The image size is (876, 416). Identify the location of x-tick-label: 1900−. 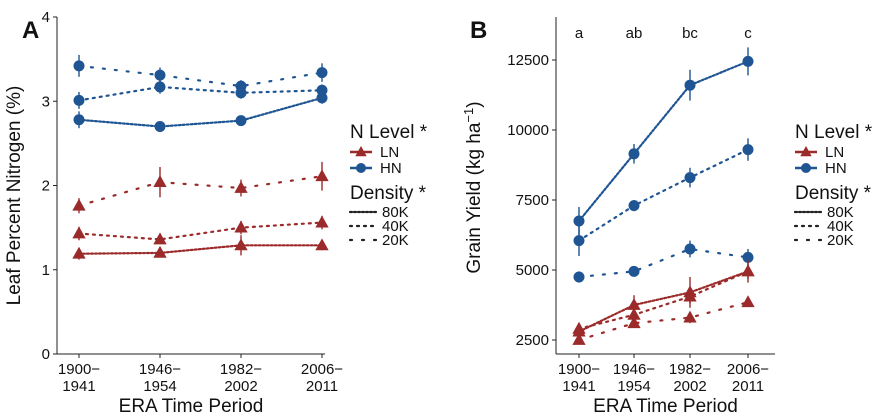
(579, 369).